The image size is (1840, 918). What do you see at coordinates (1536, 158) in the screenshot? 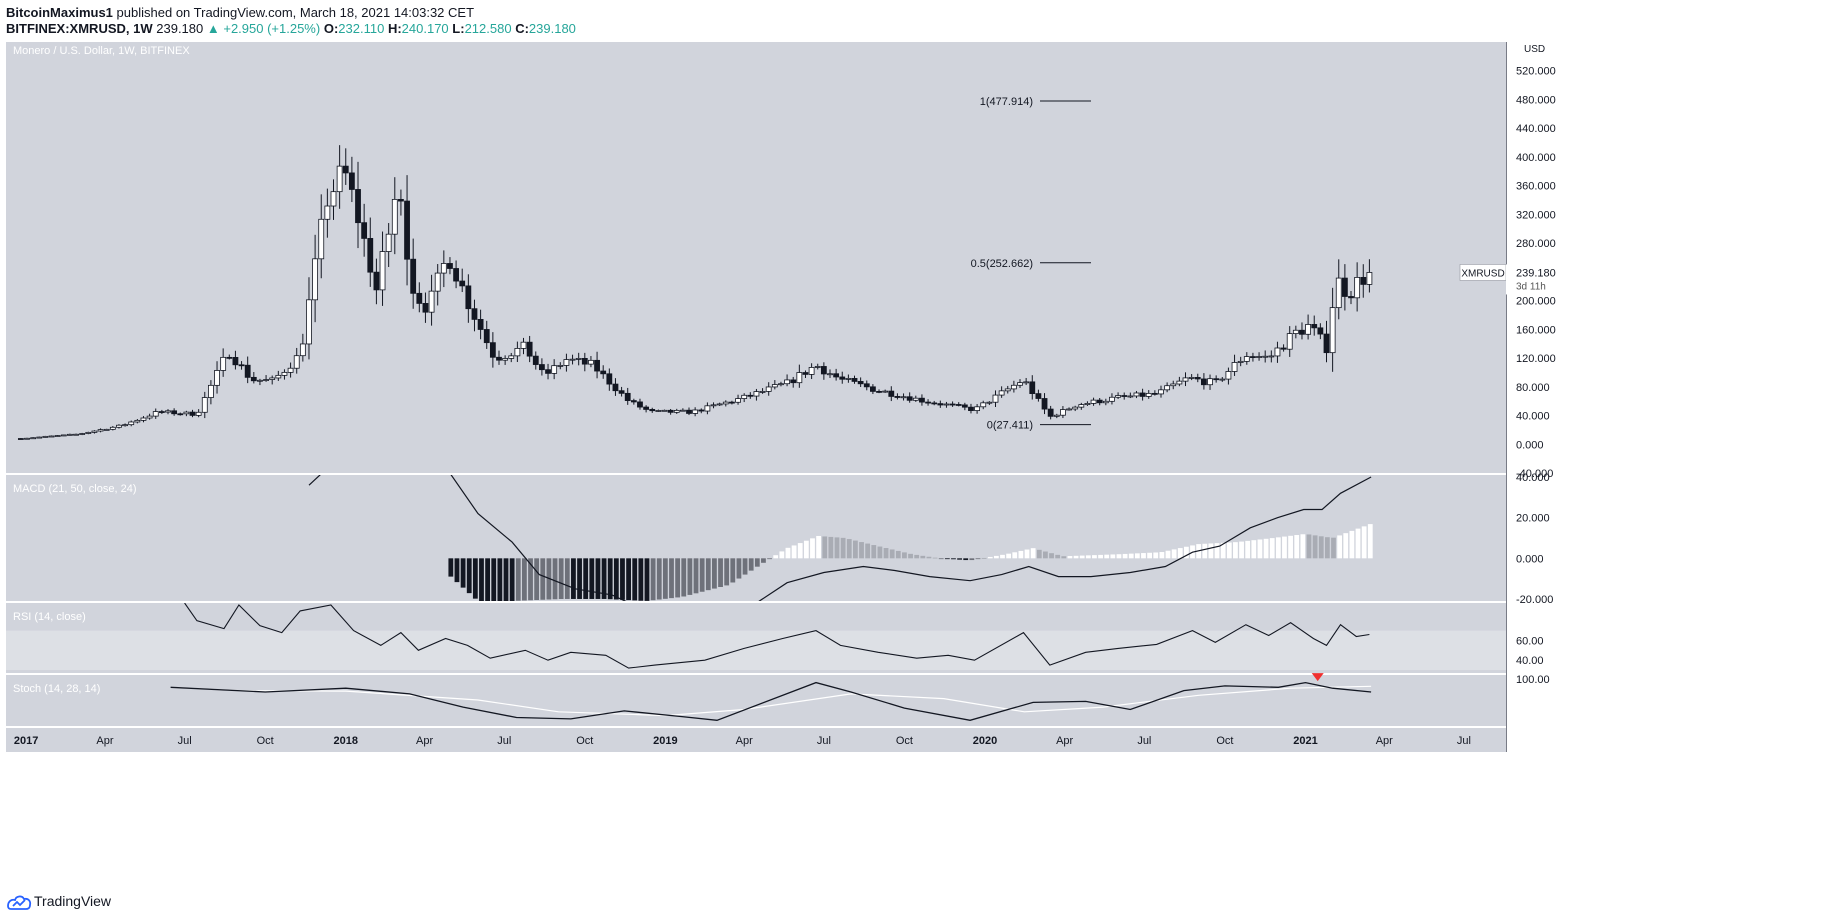
I see `price-tick-label: 400.000` at bounding box center [1536, 158].